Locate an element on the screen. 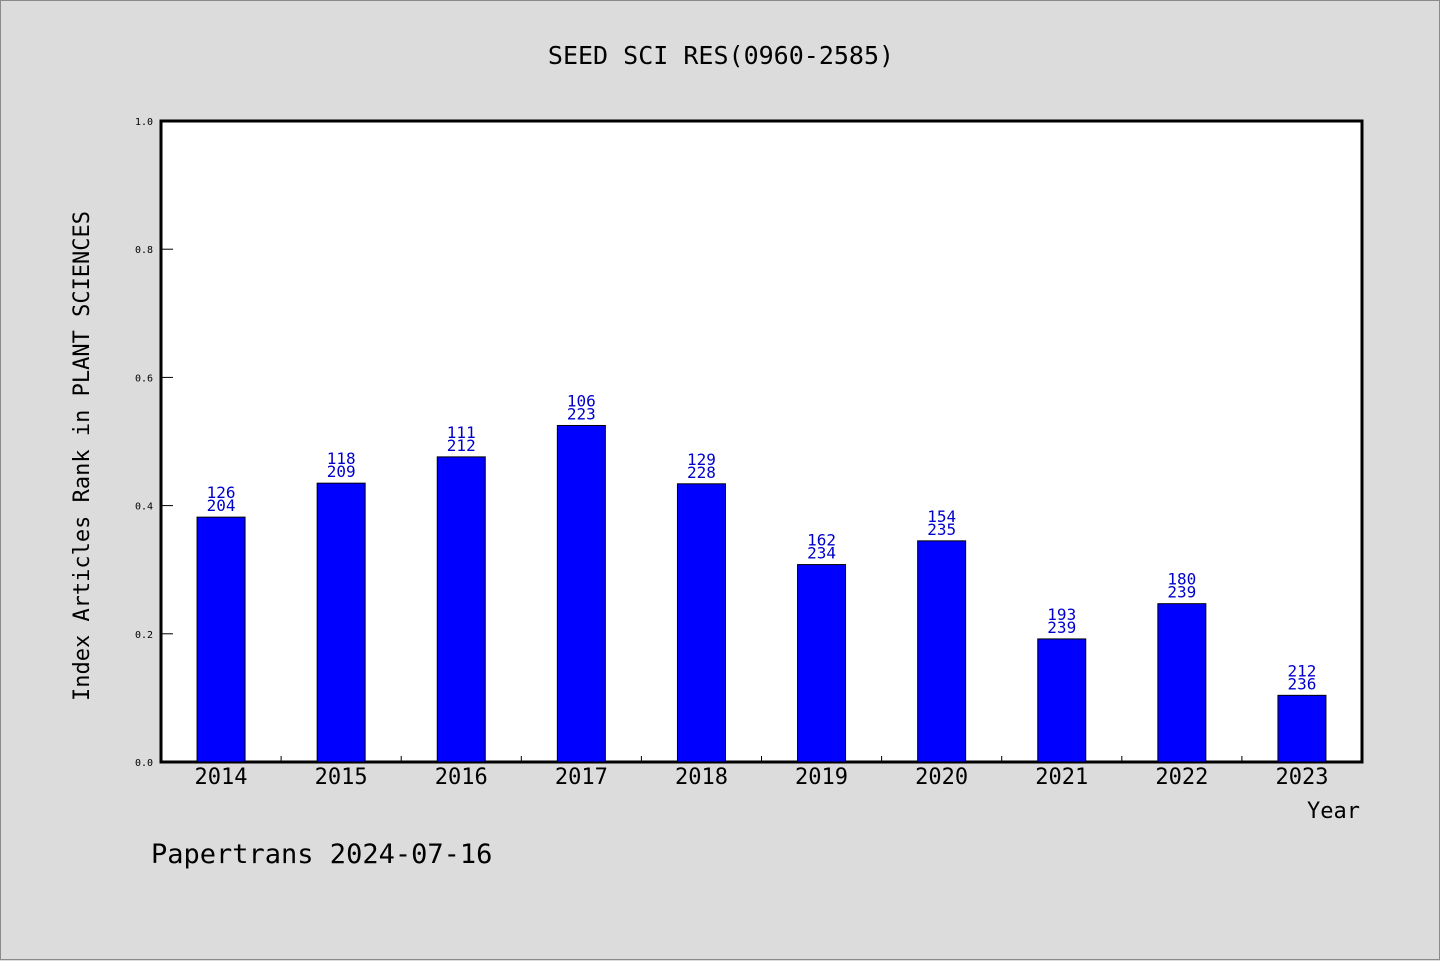 This screenshot has width=1440, height=961. bar-2022 is located at coordinates (1182, 683).